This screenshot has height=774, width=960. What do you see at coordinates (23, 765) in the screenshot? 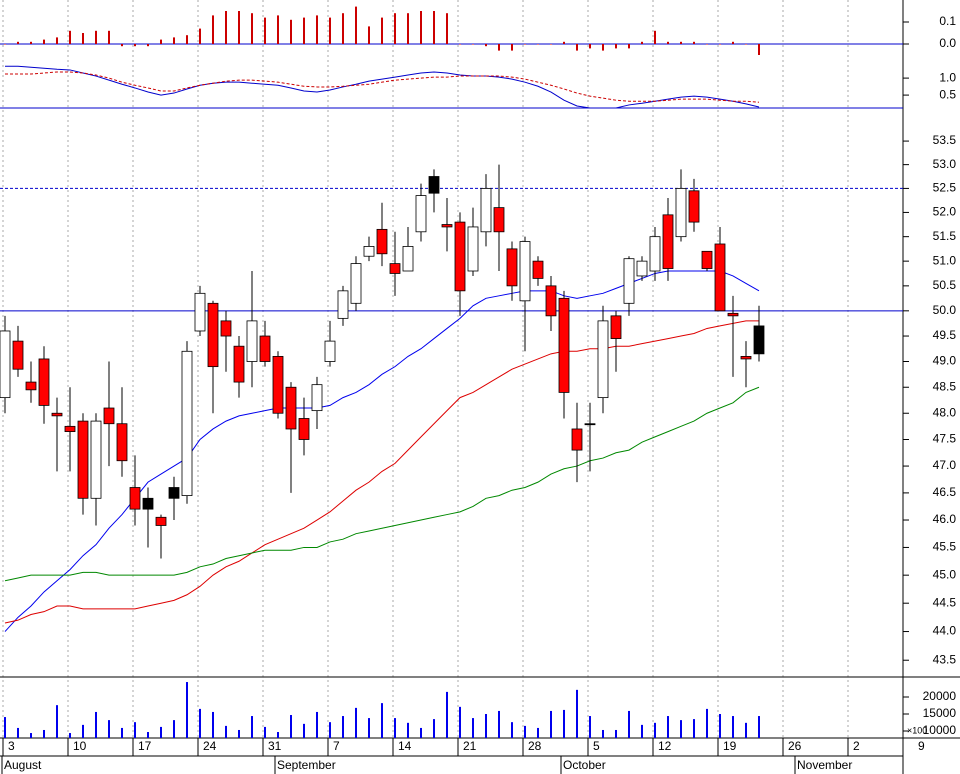
I see `month-label: August` at bounding box center [23, 765].